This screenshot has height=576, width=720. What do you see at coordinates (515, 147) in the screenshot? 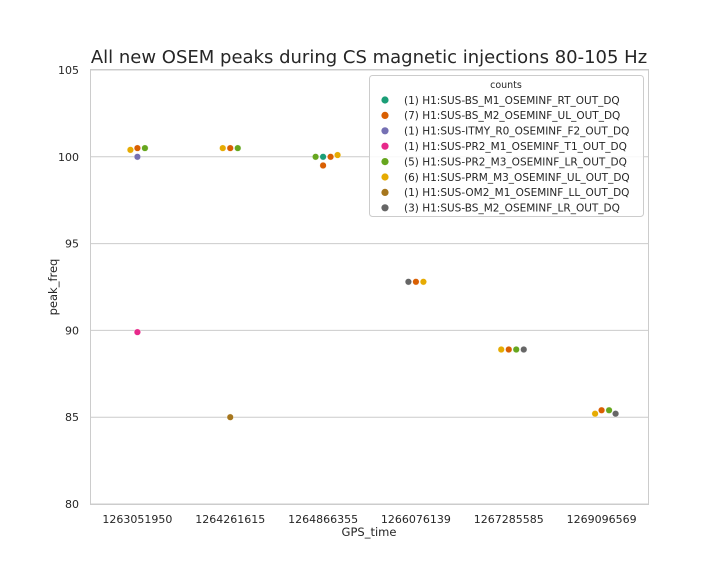
I see `legend-label: (1) H1:SUS-PR2_M1_OSEMINF_T1_OUT_DQ` at bounding box center [515, 147].